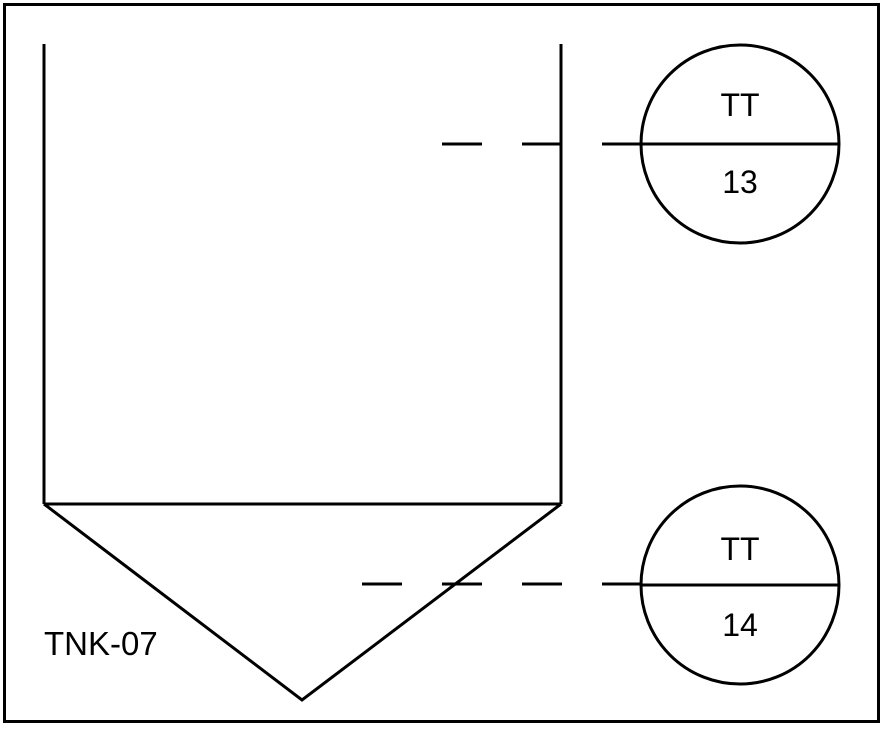  Describe the element at coordinates (740, 144) in the screenshot. I see `instrument-bubble-tt-13: TT 13` at that location.